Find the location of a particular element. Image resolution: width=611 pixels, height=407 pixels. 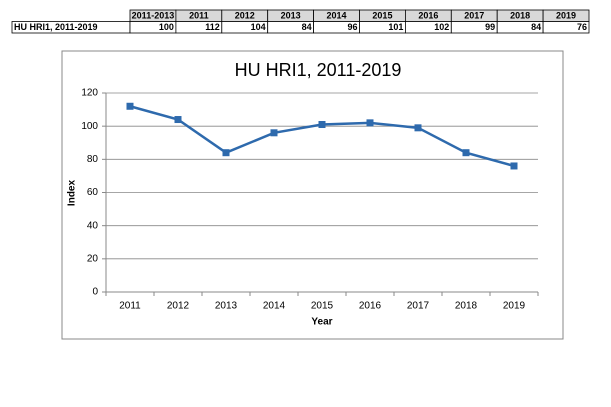

y-tick-label: 20 is located at coordinates (93, 258).